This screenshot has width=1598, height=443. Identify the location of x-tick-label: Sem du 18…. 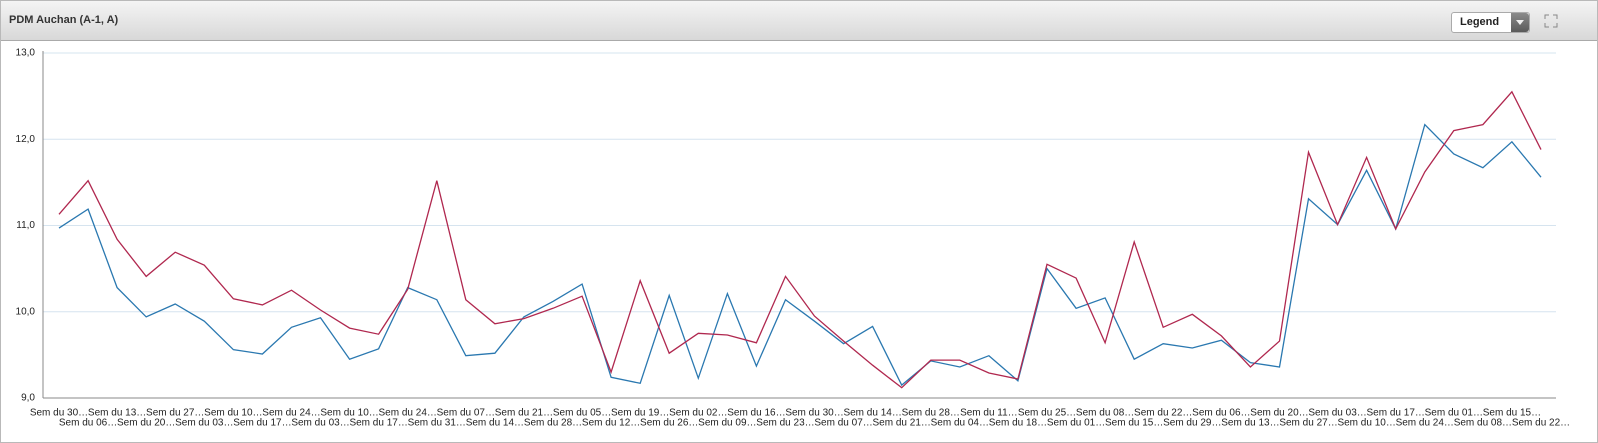
(1018, 423).